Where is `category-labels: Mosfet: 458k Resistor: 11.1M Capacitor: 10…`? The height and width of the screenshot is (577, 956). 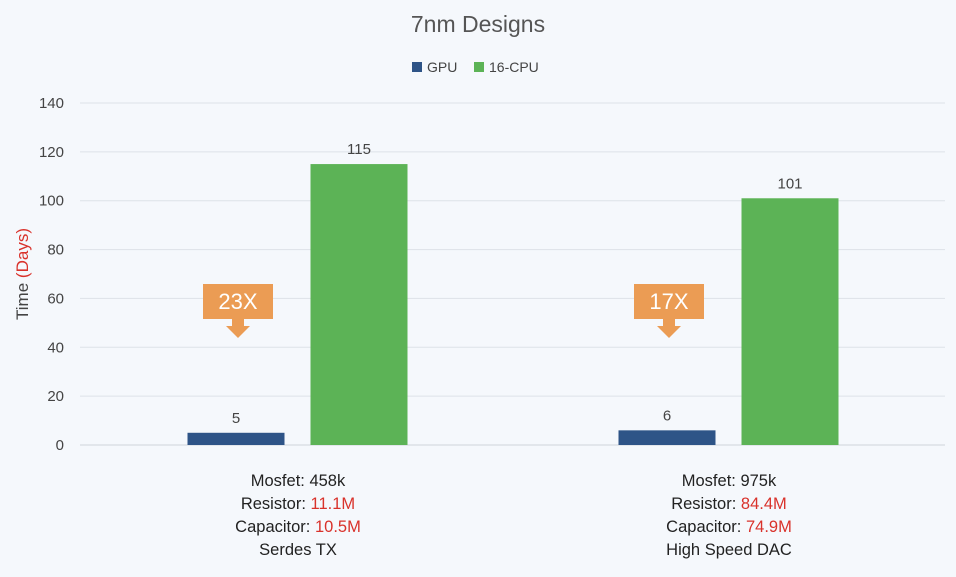 category-labels: Mosfet: 458k Resistor: 11.1M Capacitor: 10… is located at coordinates (513, 515).